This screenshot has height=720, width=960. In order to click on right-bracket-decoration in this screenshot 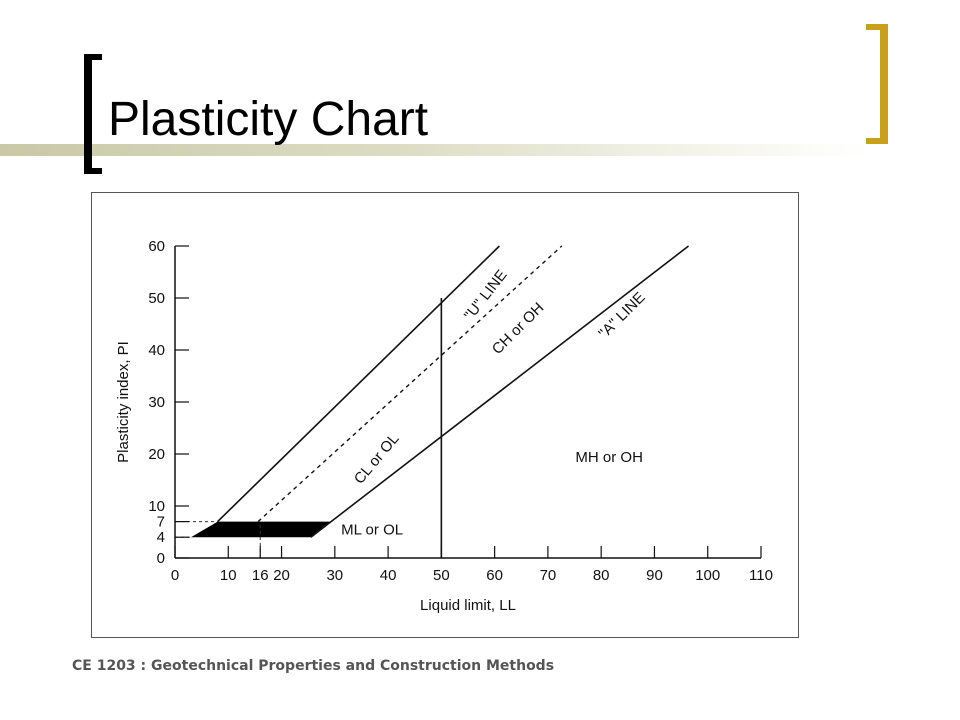, I will do `click(877, 84)`.